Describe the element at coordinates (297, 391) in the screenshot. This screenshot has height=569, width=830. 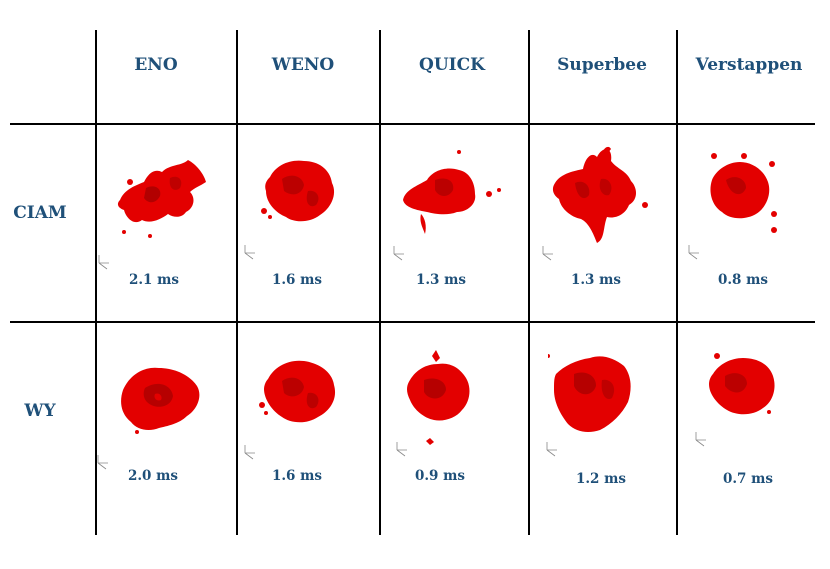
I see `droplet-render-wy-weno` at that location.